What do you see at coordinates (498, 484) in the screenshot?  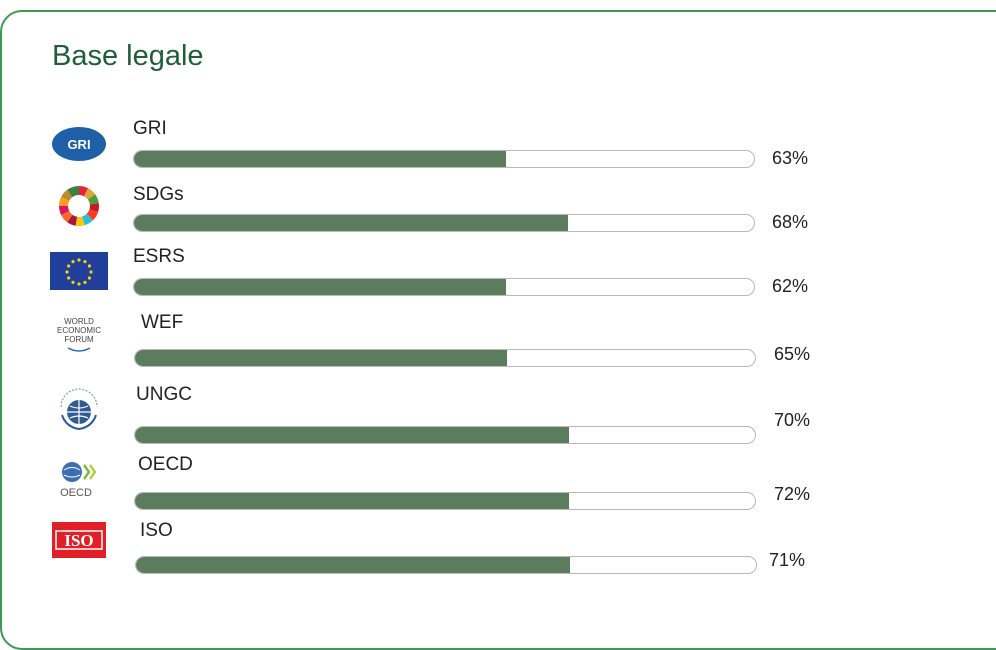 I see `row-oecd: OECD OECD 72%` at bounding box center [498, 484].